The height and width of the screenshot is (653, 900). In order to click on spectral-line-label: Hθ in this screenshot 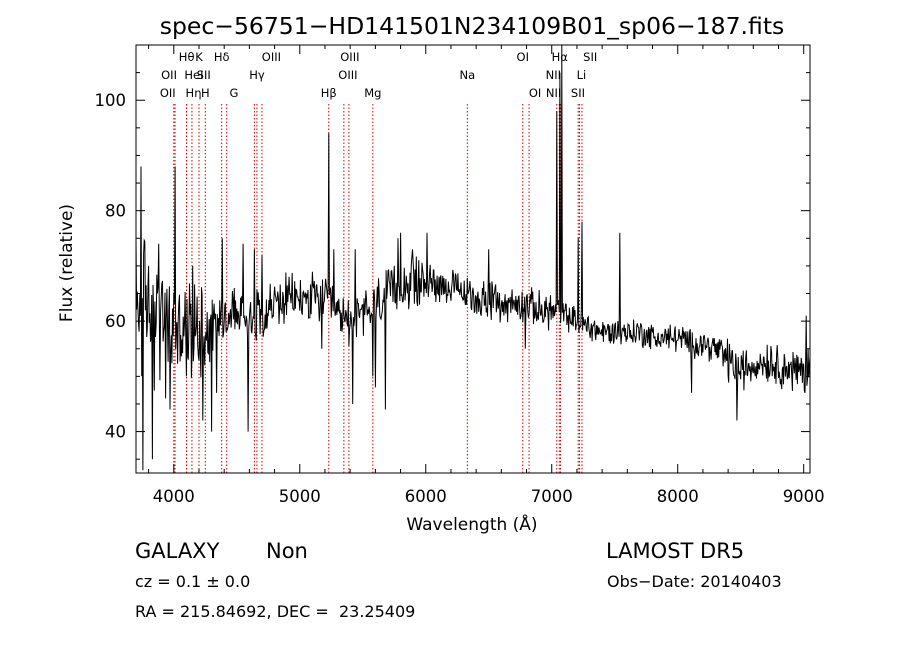, I will do `click(187, 57)`.